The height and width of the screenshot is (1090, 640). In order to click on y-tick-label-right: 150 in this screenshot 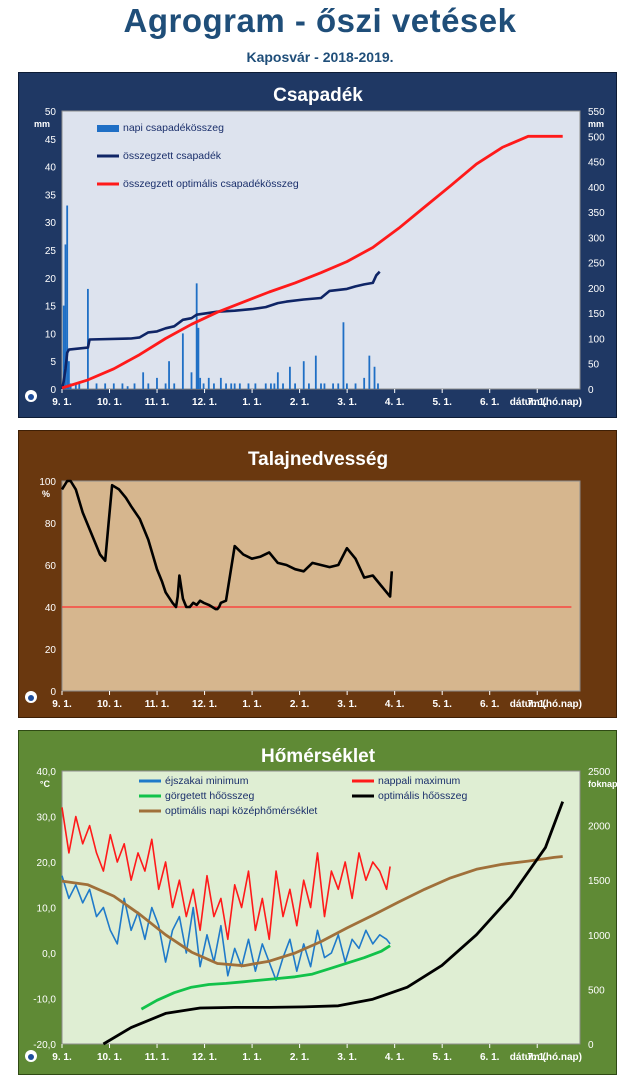, I will do `click(596, 314)`.